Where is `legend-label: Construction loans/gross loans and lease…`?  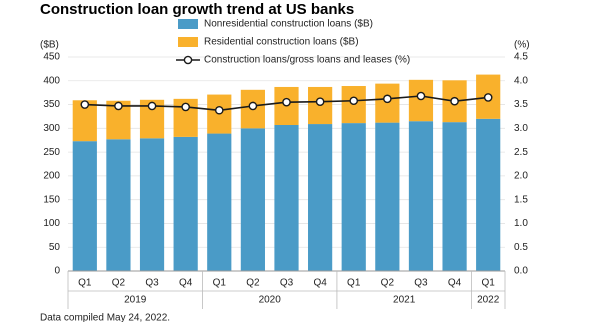
legend-label: Construction loans/gross loans and lease… is located at coordinates (307, 60).